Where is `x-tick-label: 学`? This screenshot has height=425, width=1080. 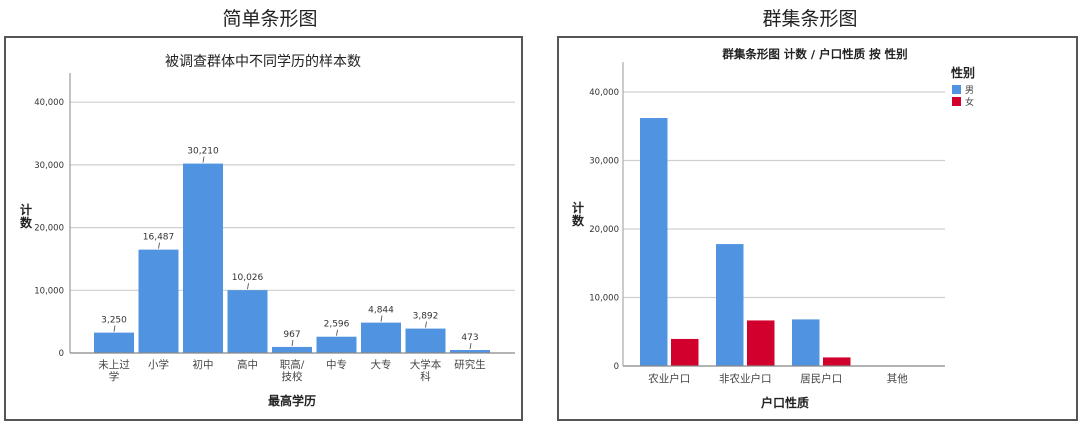
x-tick-label: 学 is located at coordinates (114, 376).